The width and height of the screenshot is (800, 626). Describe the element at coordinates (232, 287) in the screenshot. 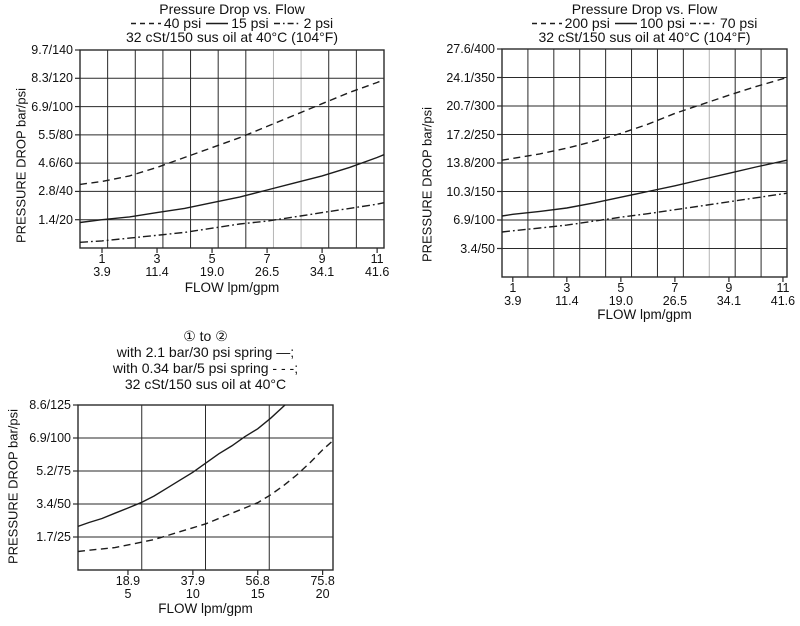

I see `chart1-x-axis-title: FLOW lpm/gpm` at that location.